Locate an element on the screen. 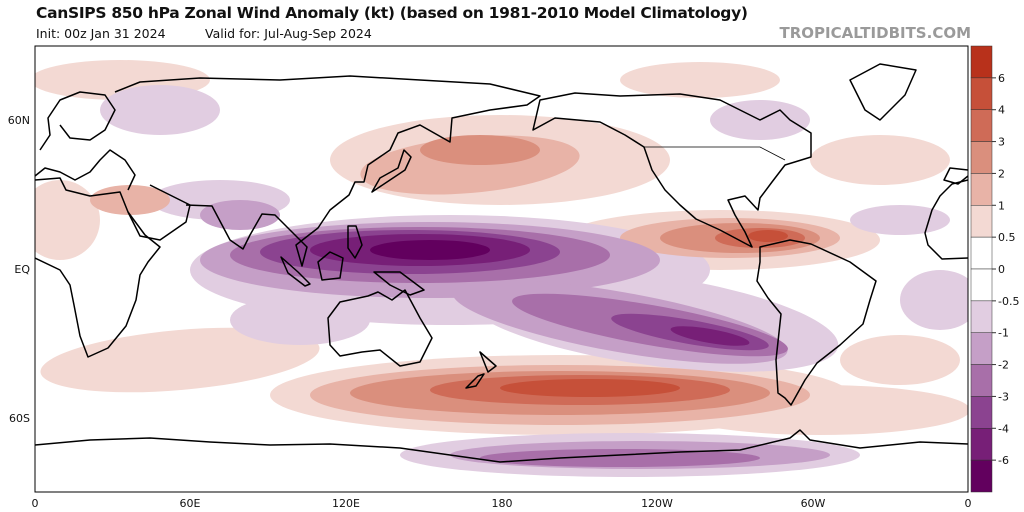  coast-australia is located at coordinates (380, 328).